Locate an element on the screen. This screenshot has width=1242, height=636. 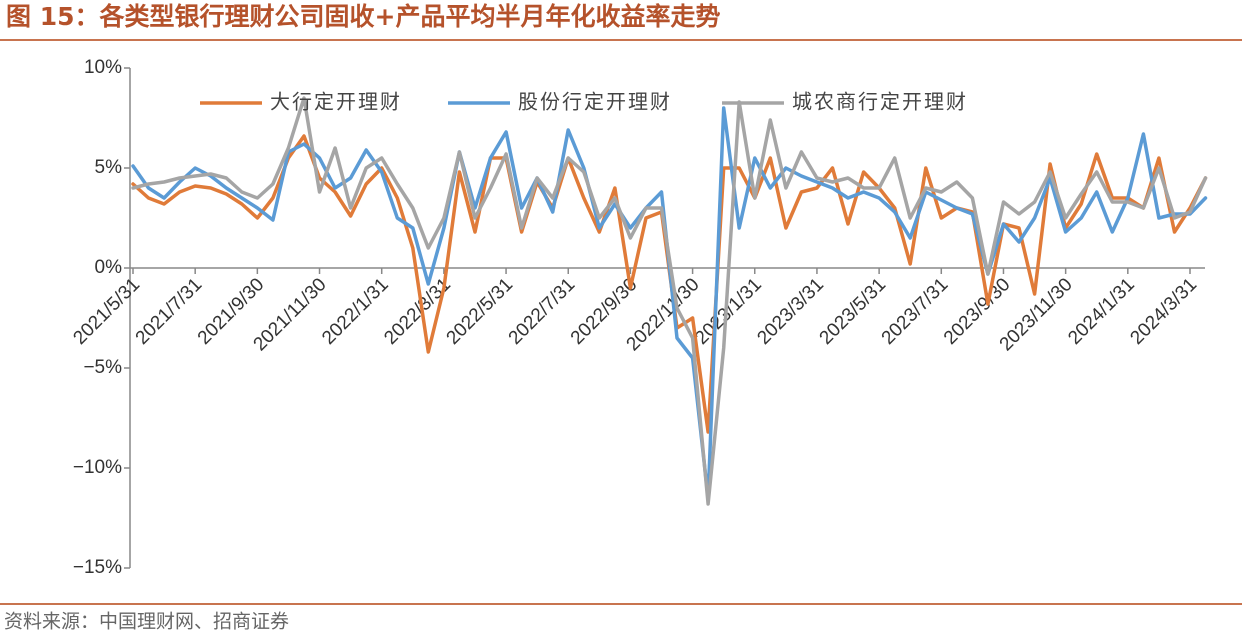
x-tick-label: 2024/1/31 is located at coordinates (1101, 311).